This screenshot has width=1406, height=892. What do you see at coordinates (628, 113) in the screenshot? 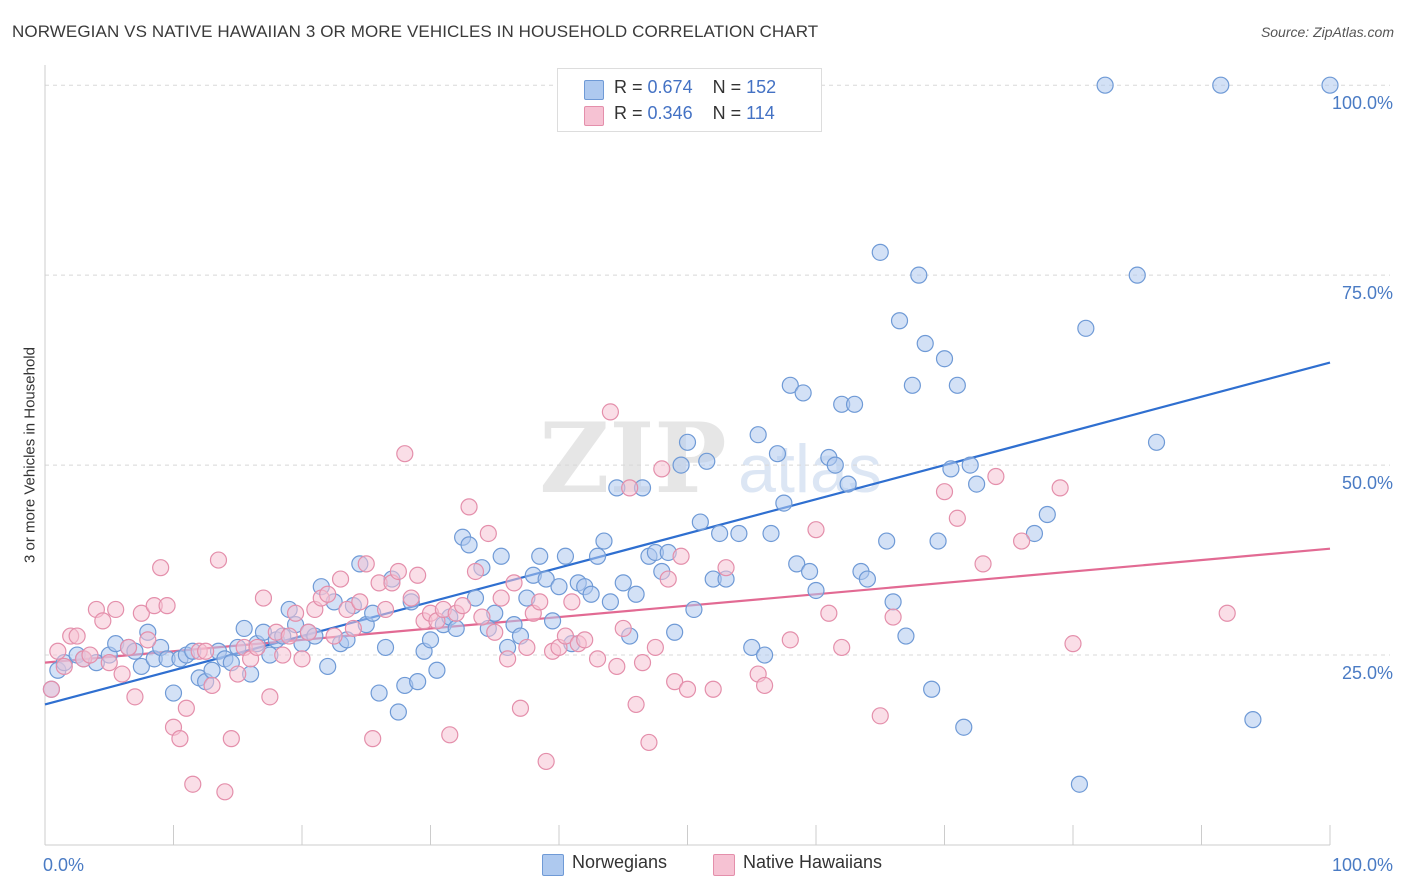
I see `legend-r-label: R =` at bounding box center [628, 113].